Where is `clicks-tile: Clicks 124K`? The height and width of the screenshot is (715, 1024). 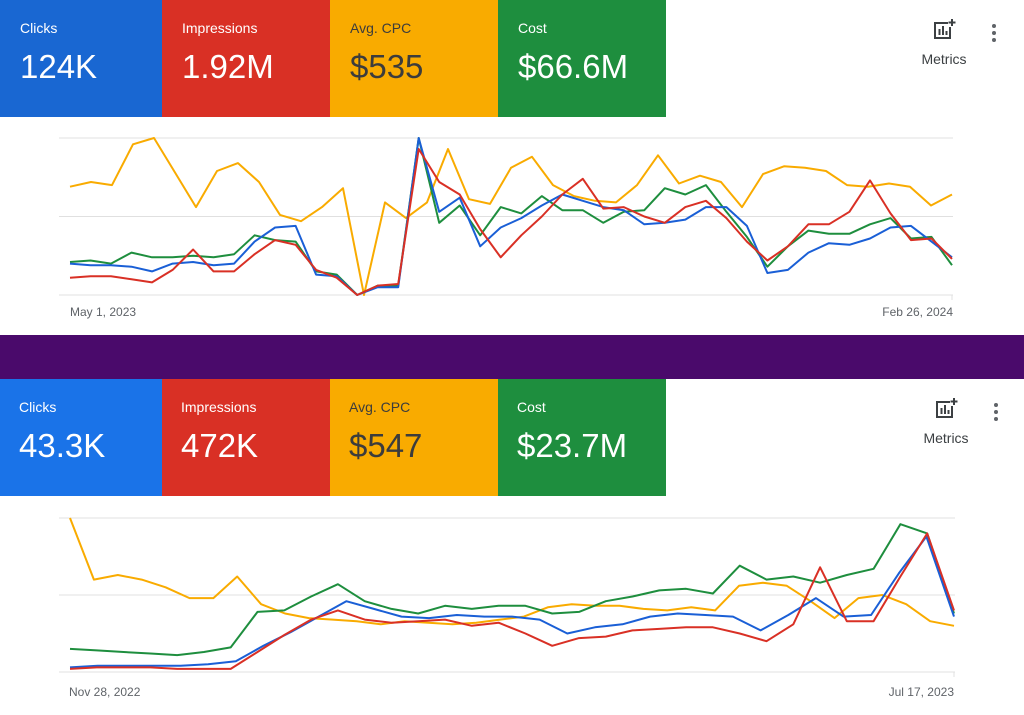 clicks-tile: Clicks 124K is located at coordinates (81, 58).